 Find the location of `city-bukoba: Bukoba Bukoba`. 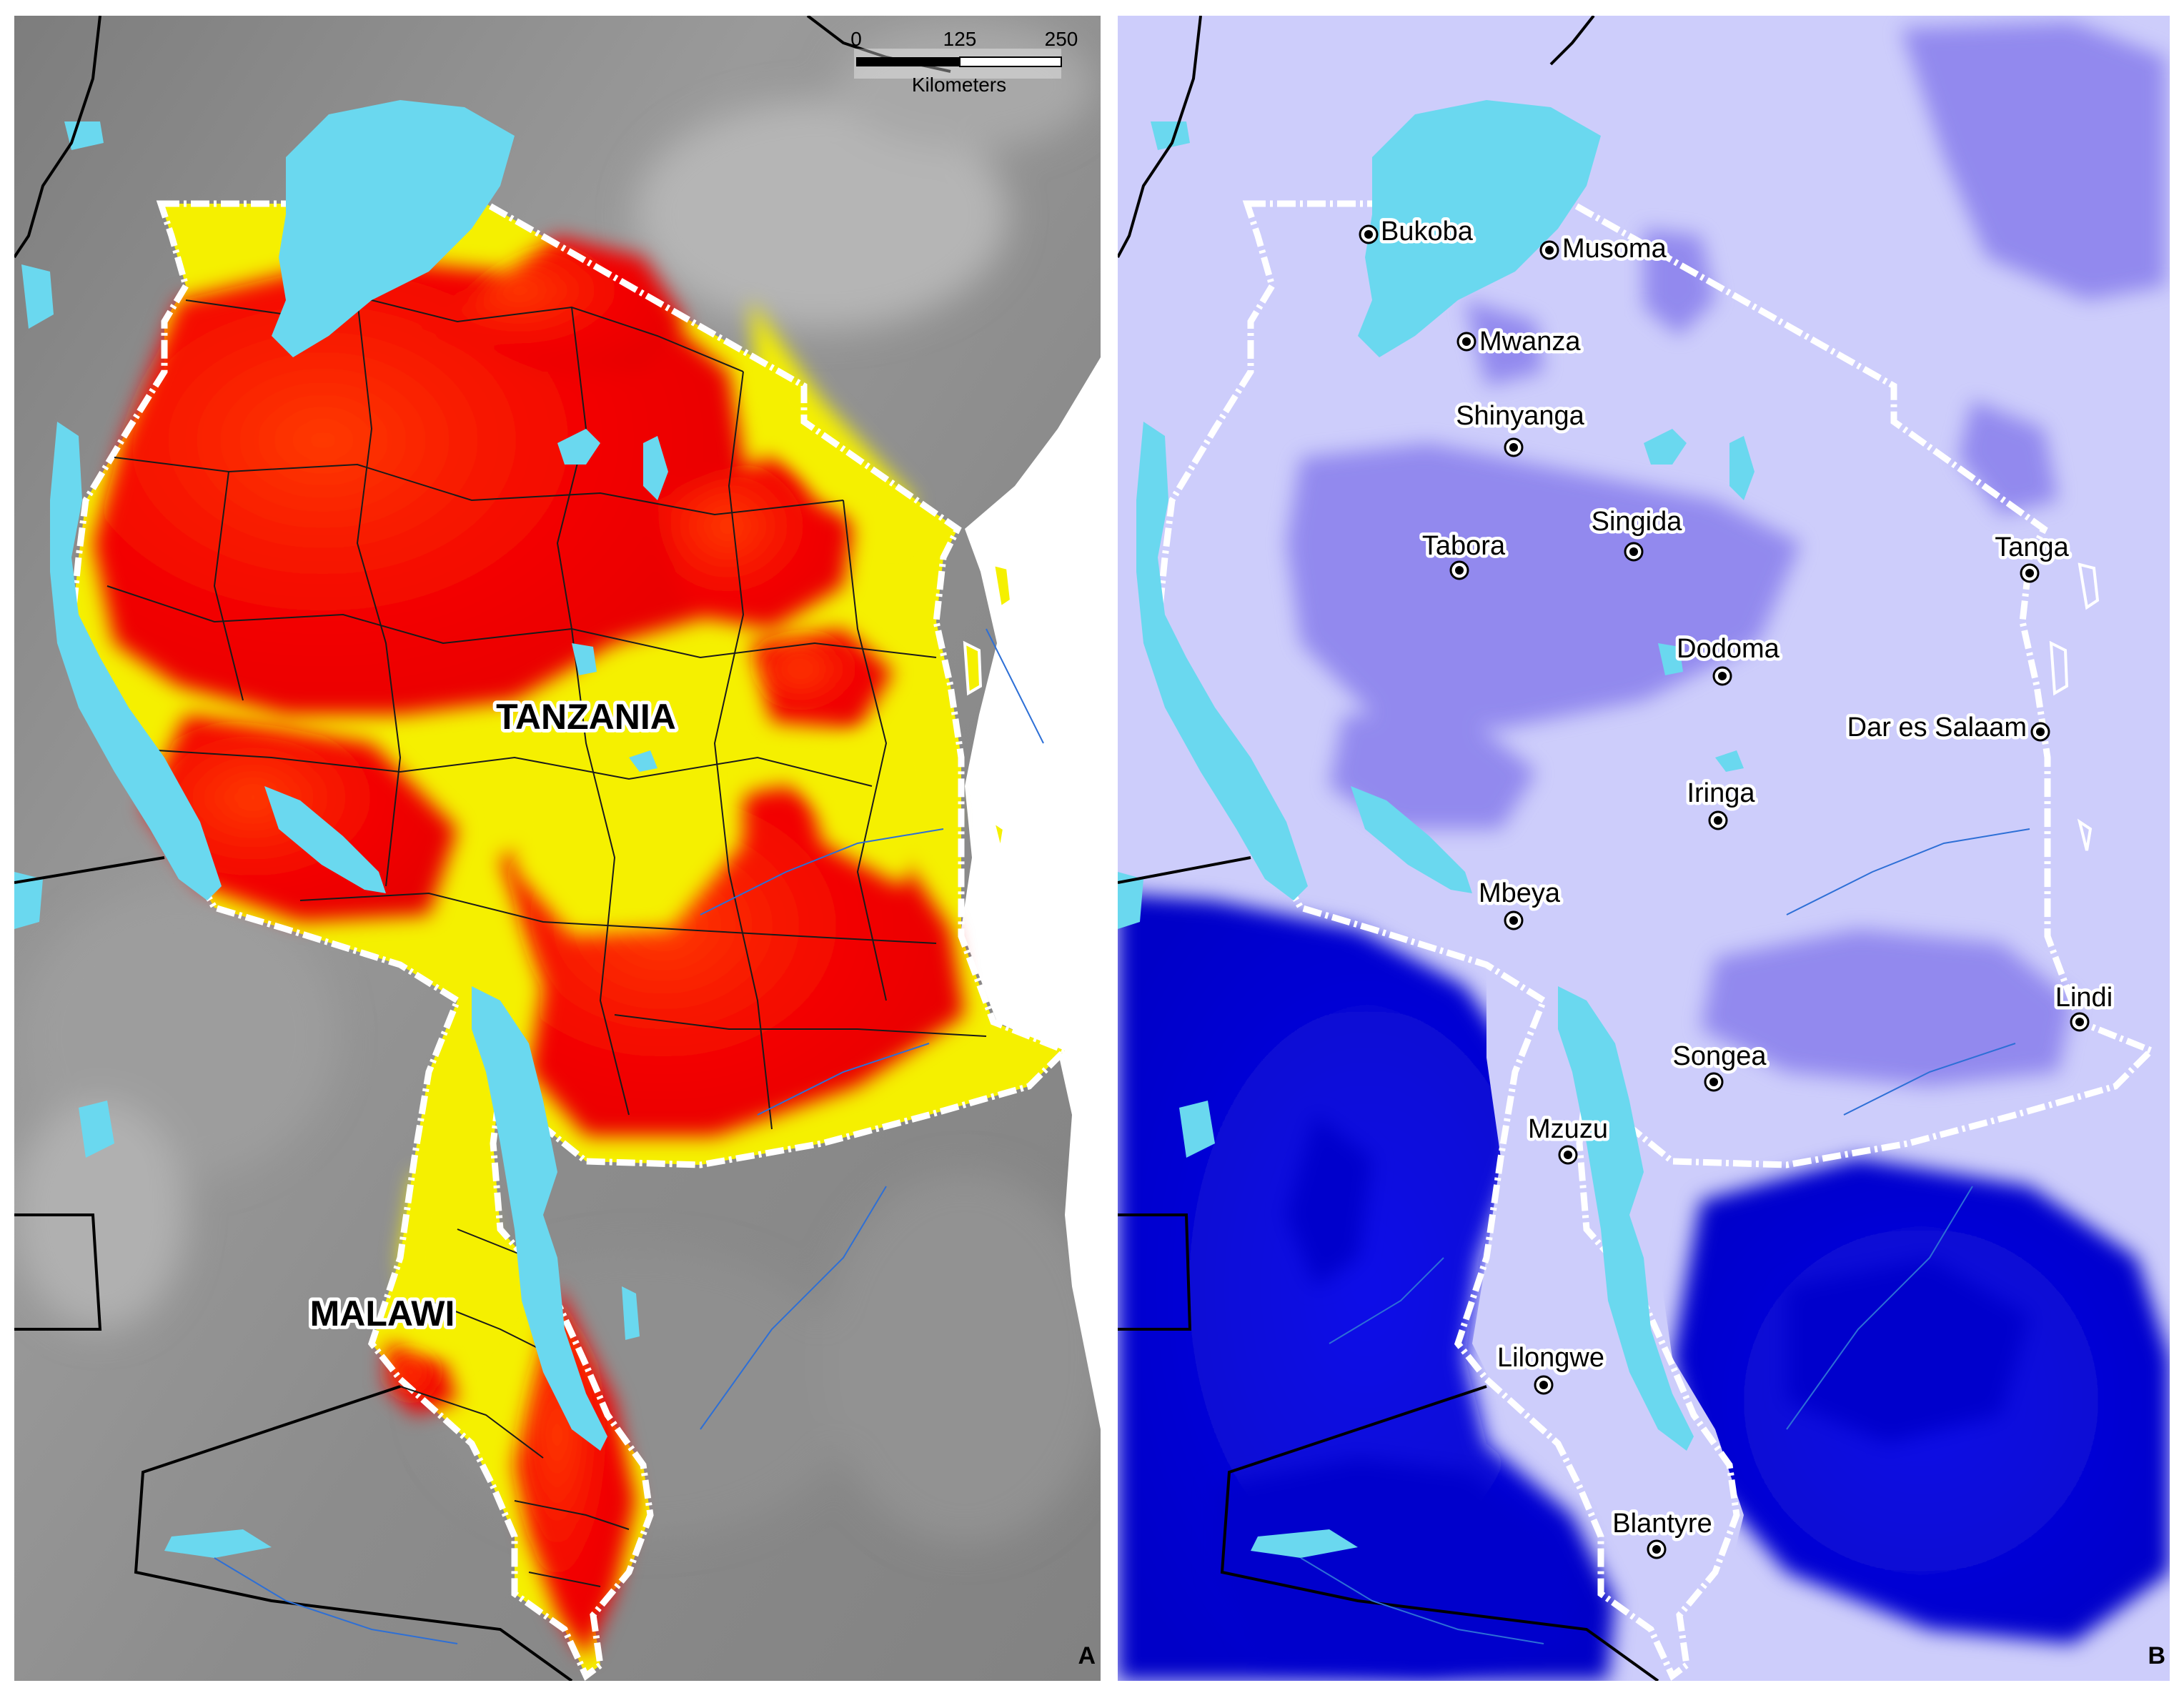

city-bukoba: Bukoba Bukoba is located at coordinates (1417, 232).